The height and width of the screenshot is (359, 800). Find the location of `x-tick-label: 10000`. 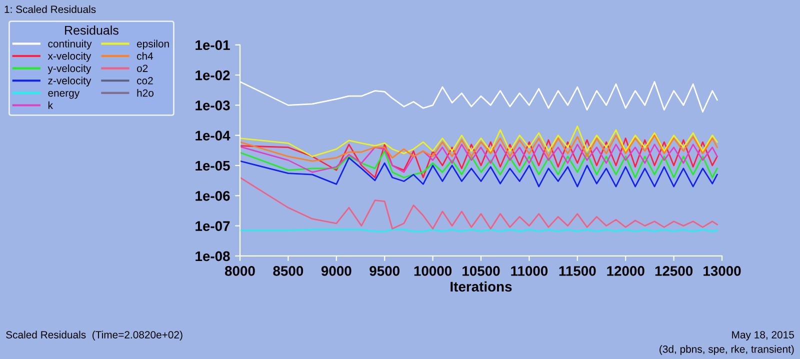

x-tick-label: 10000 is located at coordinates (433, 271).